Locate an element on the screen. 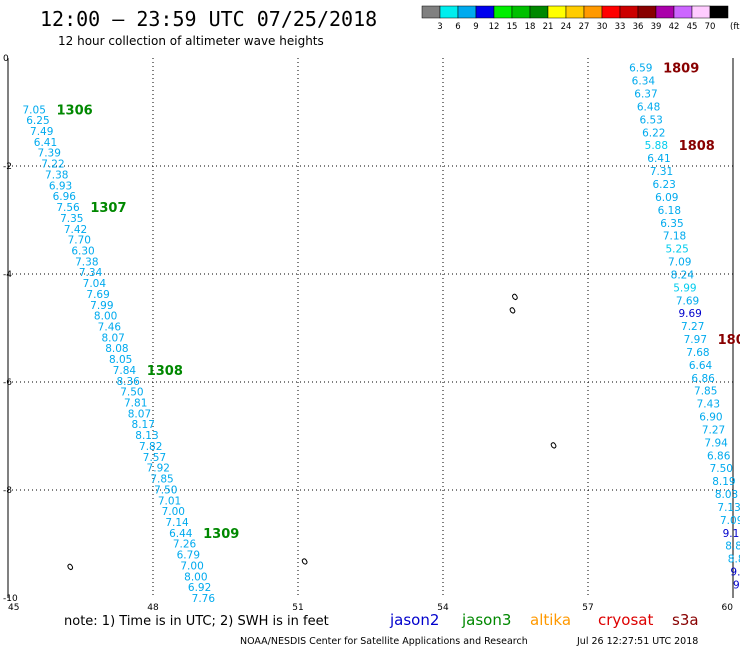 The image size is (740, 650). swh-value: 8.19 is located at coordinates (723, 482).